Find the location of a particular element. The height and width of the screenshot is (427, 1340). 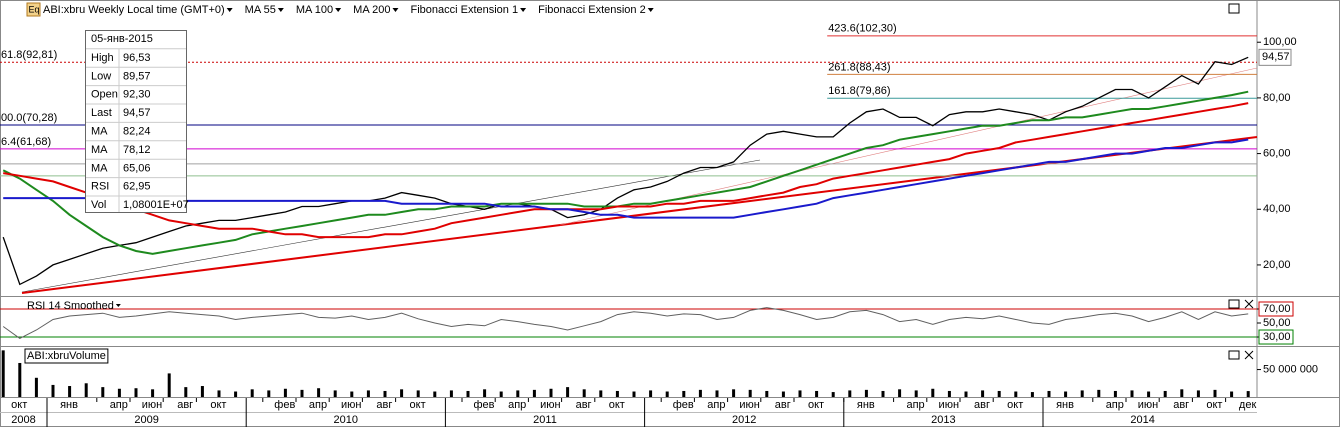

year-label: 2014 is located at coordinates (1142, 420).